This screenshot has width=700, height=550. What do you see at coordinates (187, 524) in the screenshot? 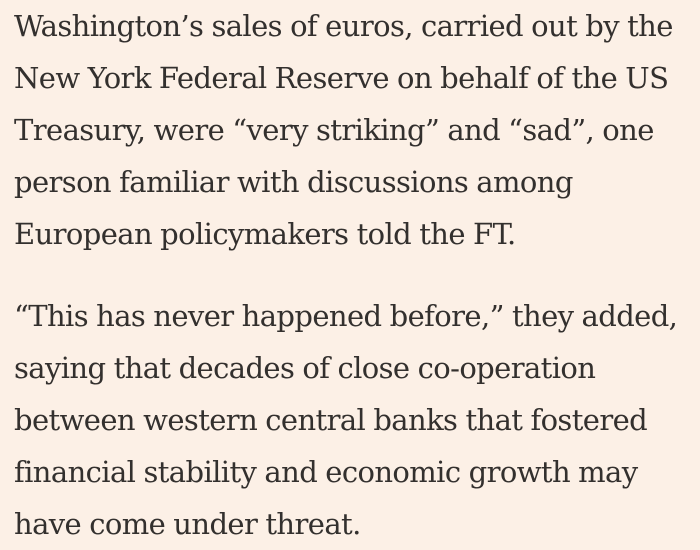
I see `text-line: have come under threat.` at bounding box center [187, 524].